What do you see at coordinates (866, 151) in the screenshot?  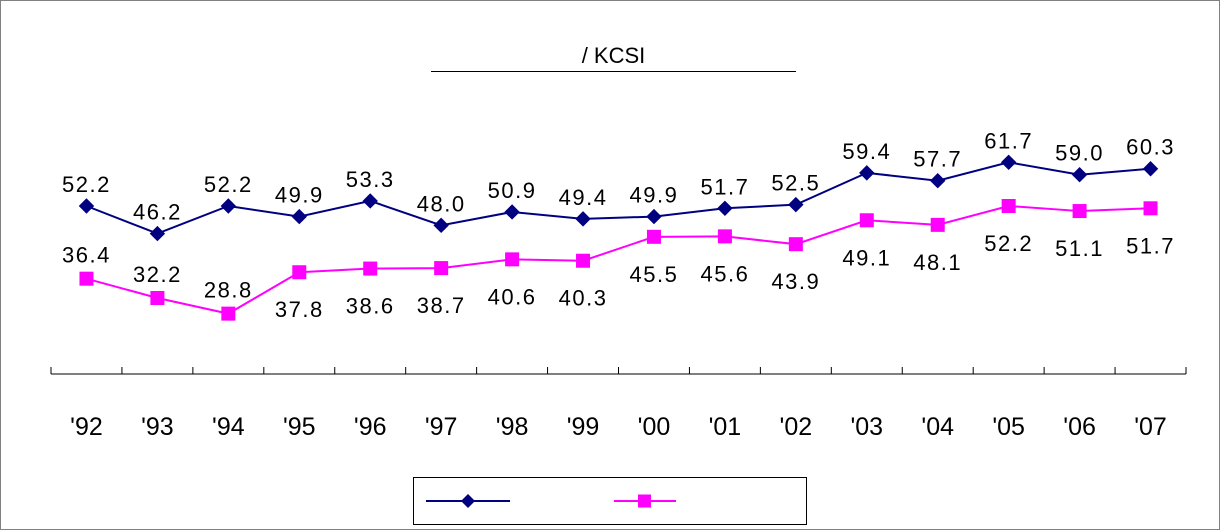 I see `data-label: 59.4` at bounding box center [866, 151].